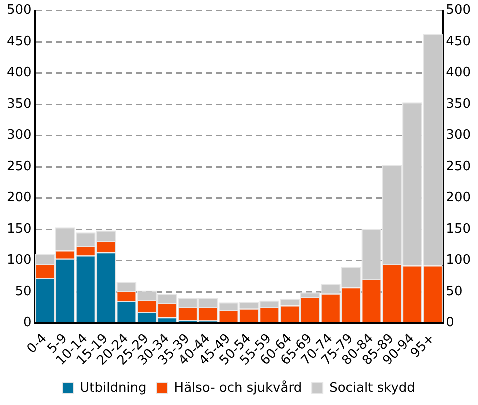  What do you see at coordinates (19, 73) in the screenshot?
I see `y-tick-label: 400` at bounding box center [19, 73].